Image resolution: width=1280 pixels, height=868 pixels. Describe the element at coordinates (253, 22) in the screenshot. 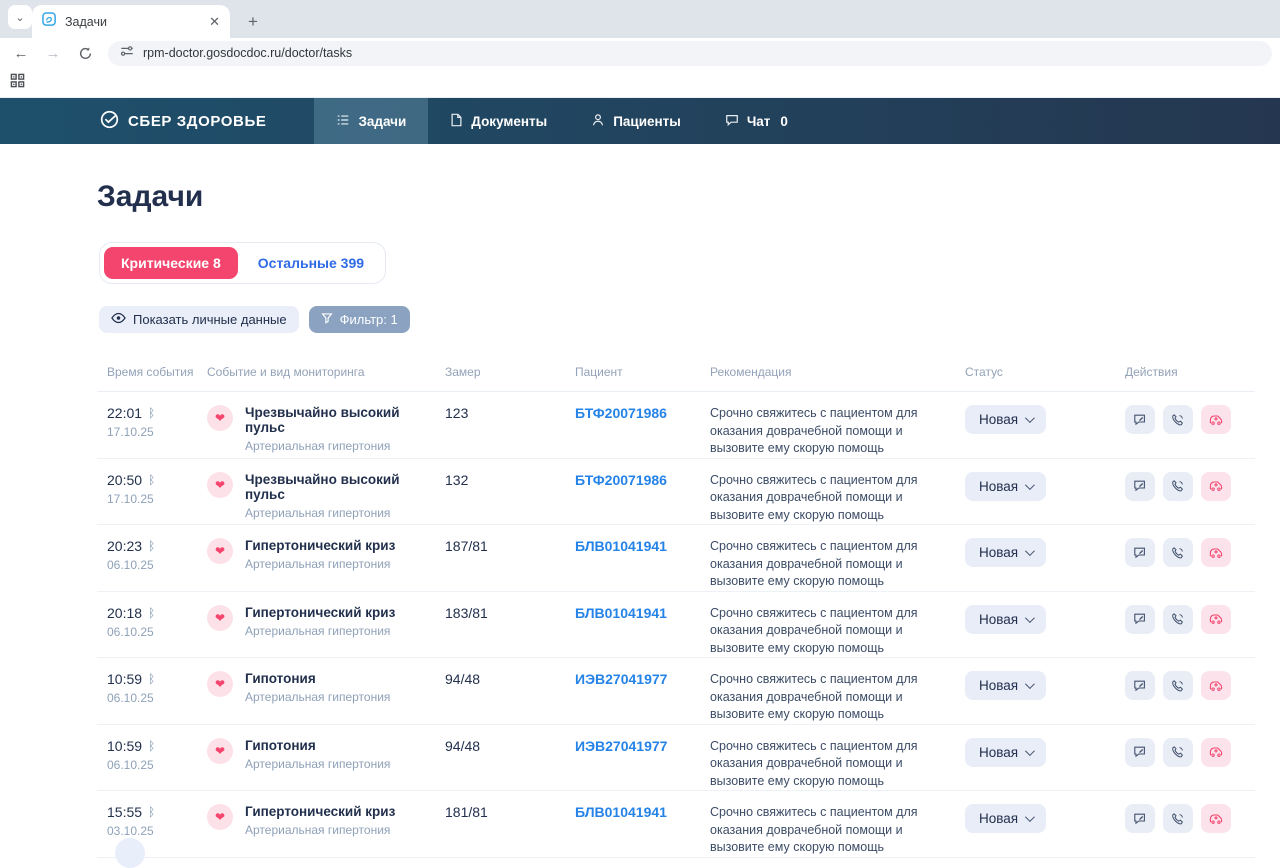

I see `new-tab-button: +` at that location.